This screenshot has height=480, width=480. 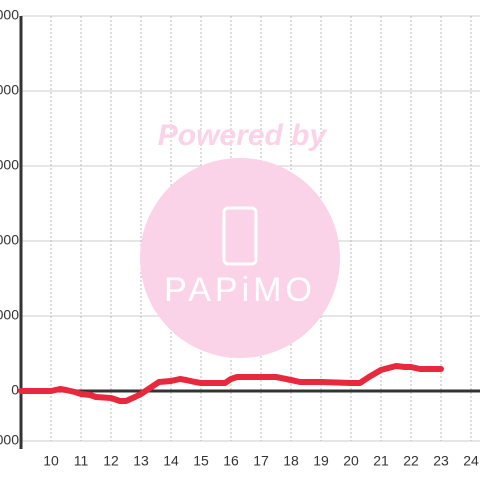 I want to click on x-tick-label: 21, so click(x=381, y=461).